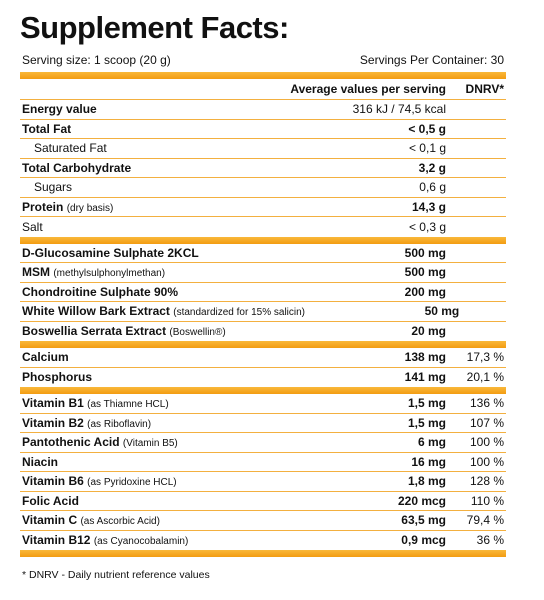 The width and height of the screenshot is (544, 600). What do you see at coordinates (263, 358) in the screenshot?
I see `fact-row: Calcium 138 mg 17,3 %` at bounding box center [263, 358].